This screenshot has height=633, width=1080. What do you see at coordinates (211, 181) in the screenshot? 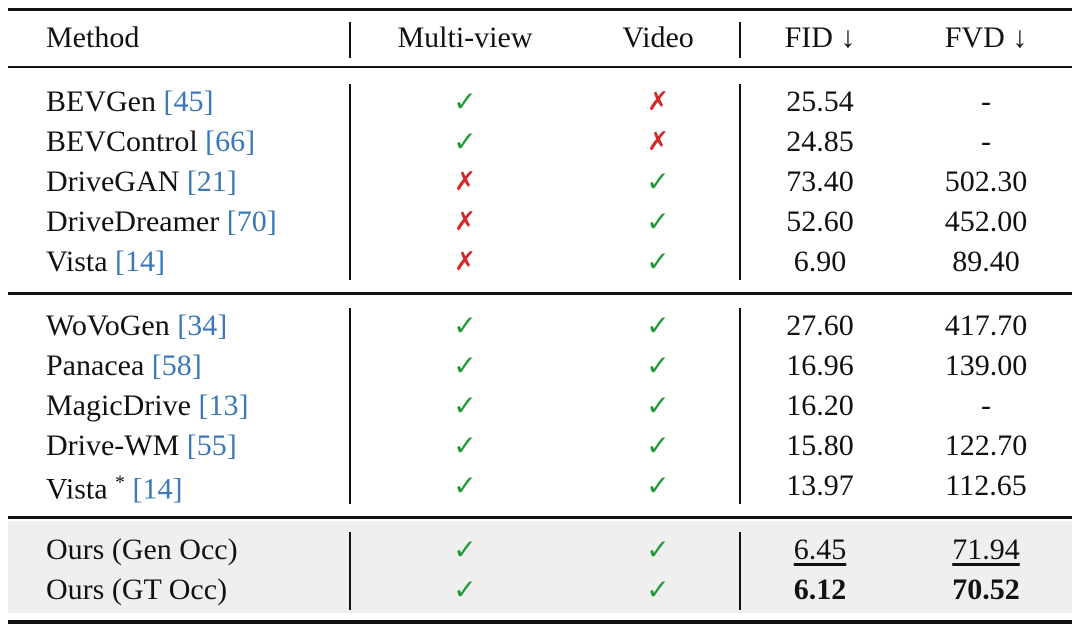
I see `citation: [21]` at bounding box center [211, 181].